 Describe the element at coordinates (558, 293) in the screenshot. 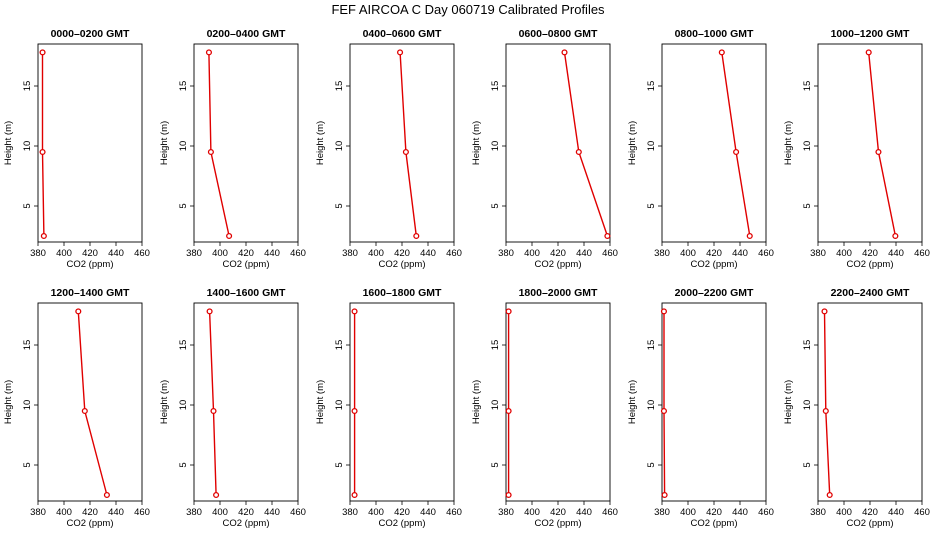

I see `panel-title: 1800–2000 GMT` at that location.